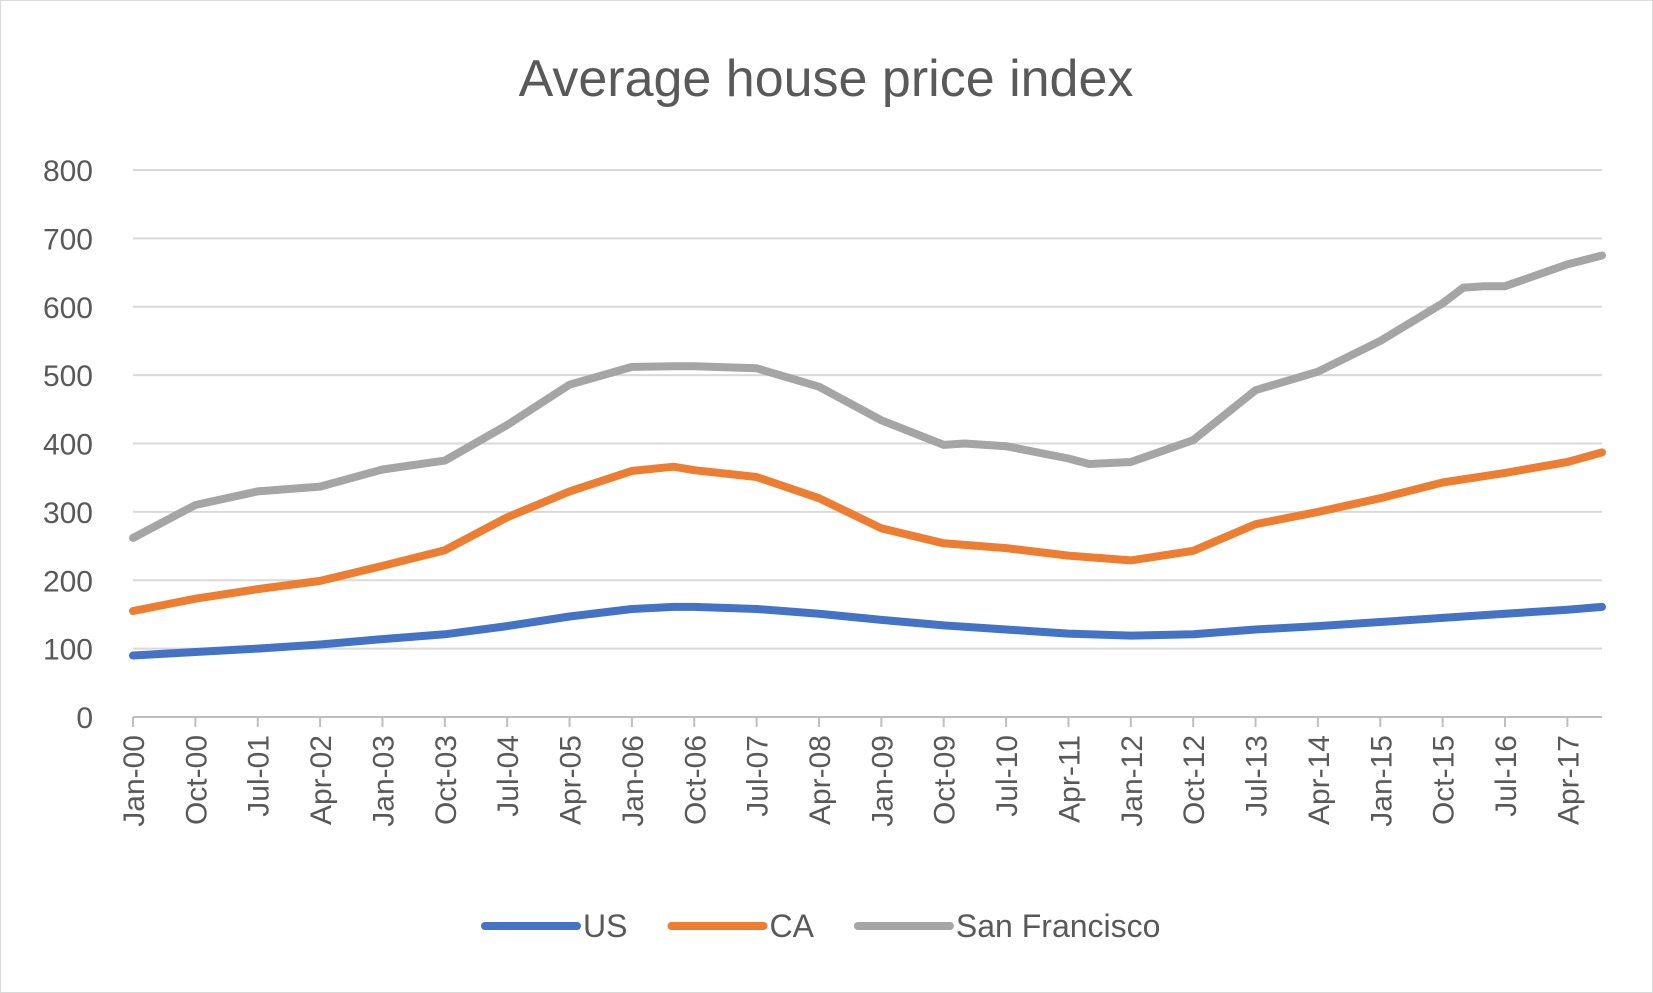 The width and height of the screenshot is (1653, 993). Describe the element at coordinates (1132, 781) in the screenshot. I see `x-tick-label: Jan-12` at that location.